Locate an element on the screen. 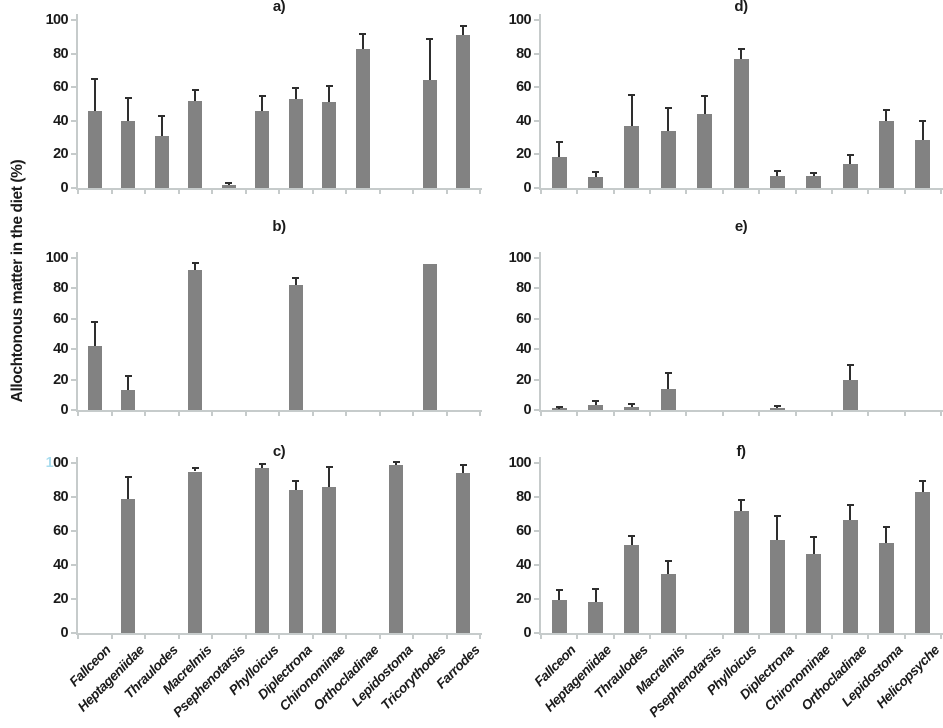  error-cap-b-macrelmis is located at coordinates (195, 263).